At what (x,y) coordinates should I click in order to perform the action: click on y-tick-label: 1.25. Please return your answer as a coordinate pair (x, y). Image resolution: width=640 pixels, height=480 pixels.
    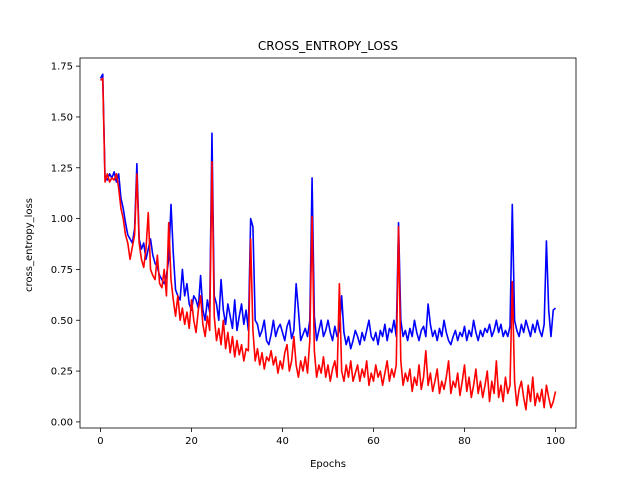
    Looking at the image, I should click on (62, 168).